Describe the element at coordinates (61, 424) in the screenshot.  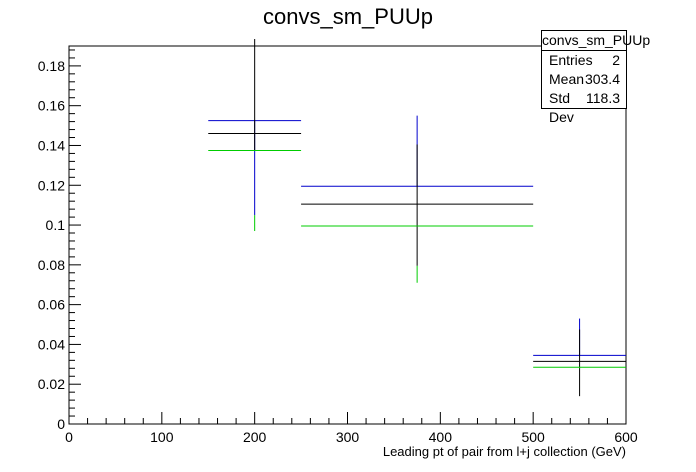
I see `y-tick-label: 0` at that location.